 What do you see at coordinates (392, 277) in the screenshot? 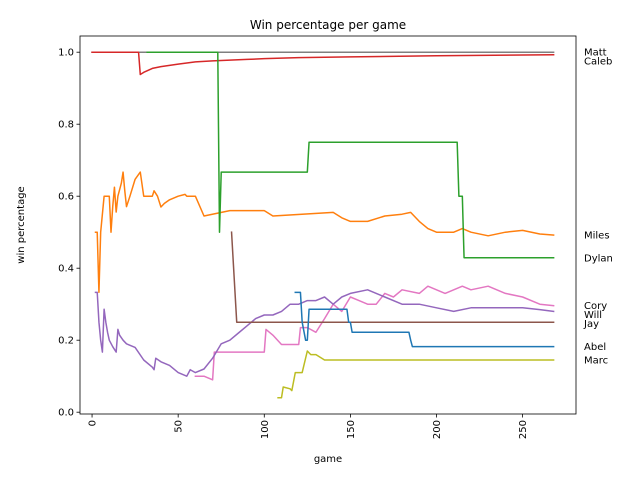
I see `series-line-jay` at bounding box center [392, 277].